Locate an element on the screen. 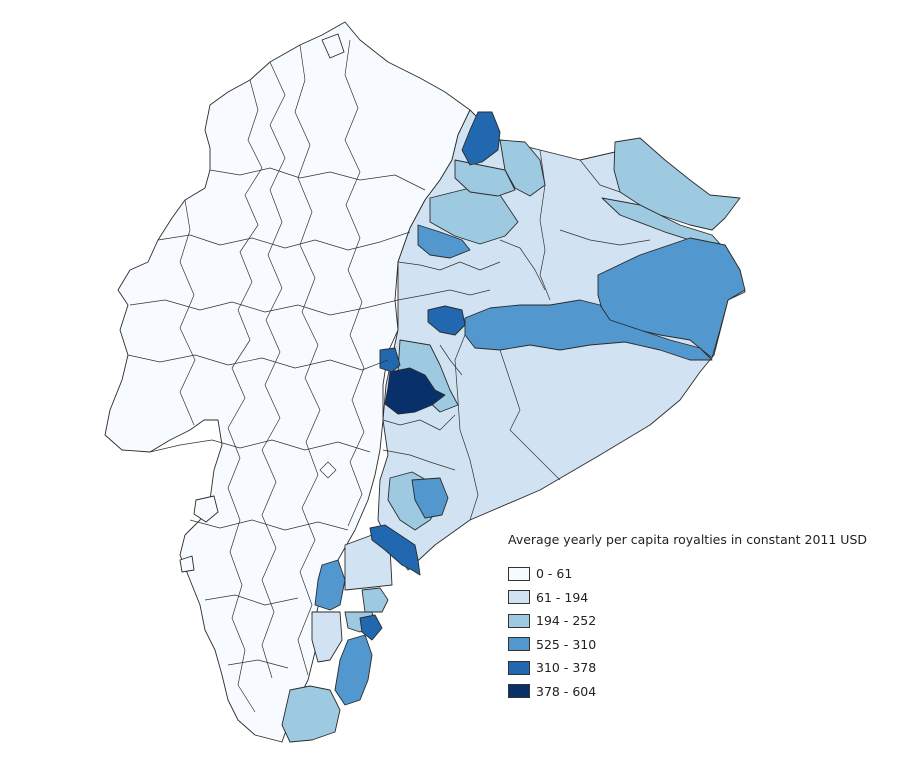 This screenshot has height=759, width=917. region-class-525-310-e is located at coordinates (330, 585).